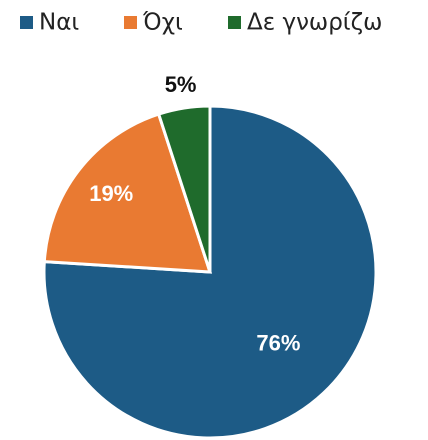  I want to click on legend-label: Δε γνωρίζω, so click(314, 23).